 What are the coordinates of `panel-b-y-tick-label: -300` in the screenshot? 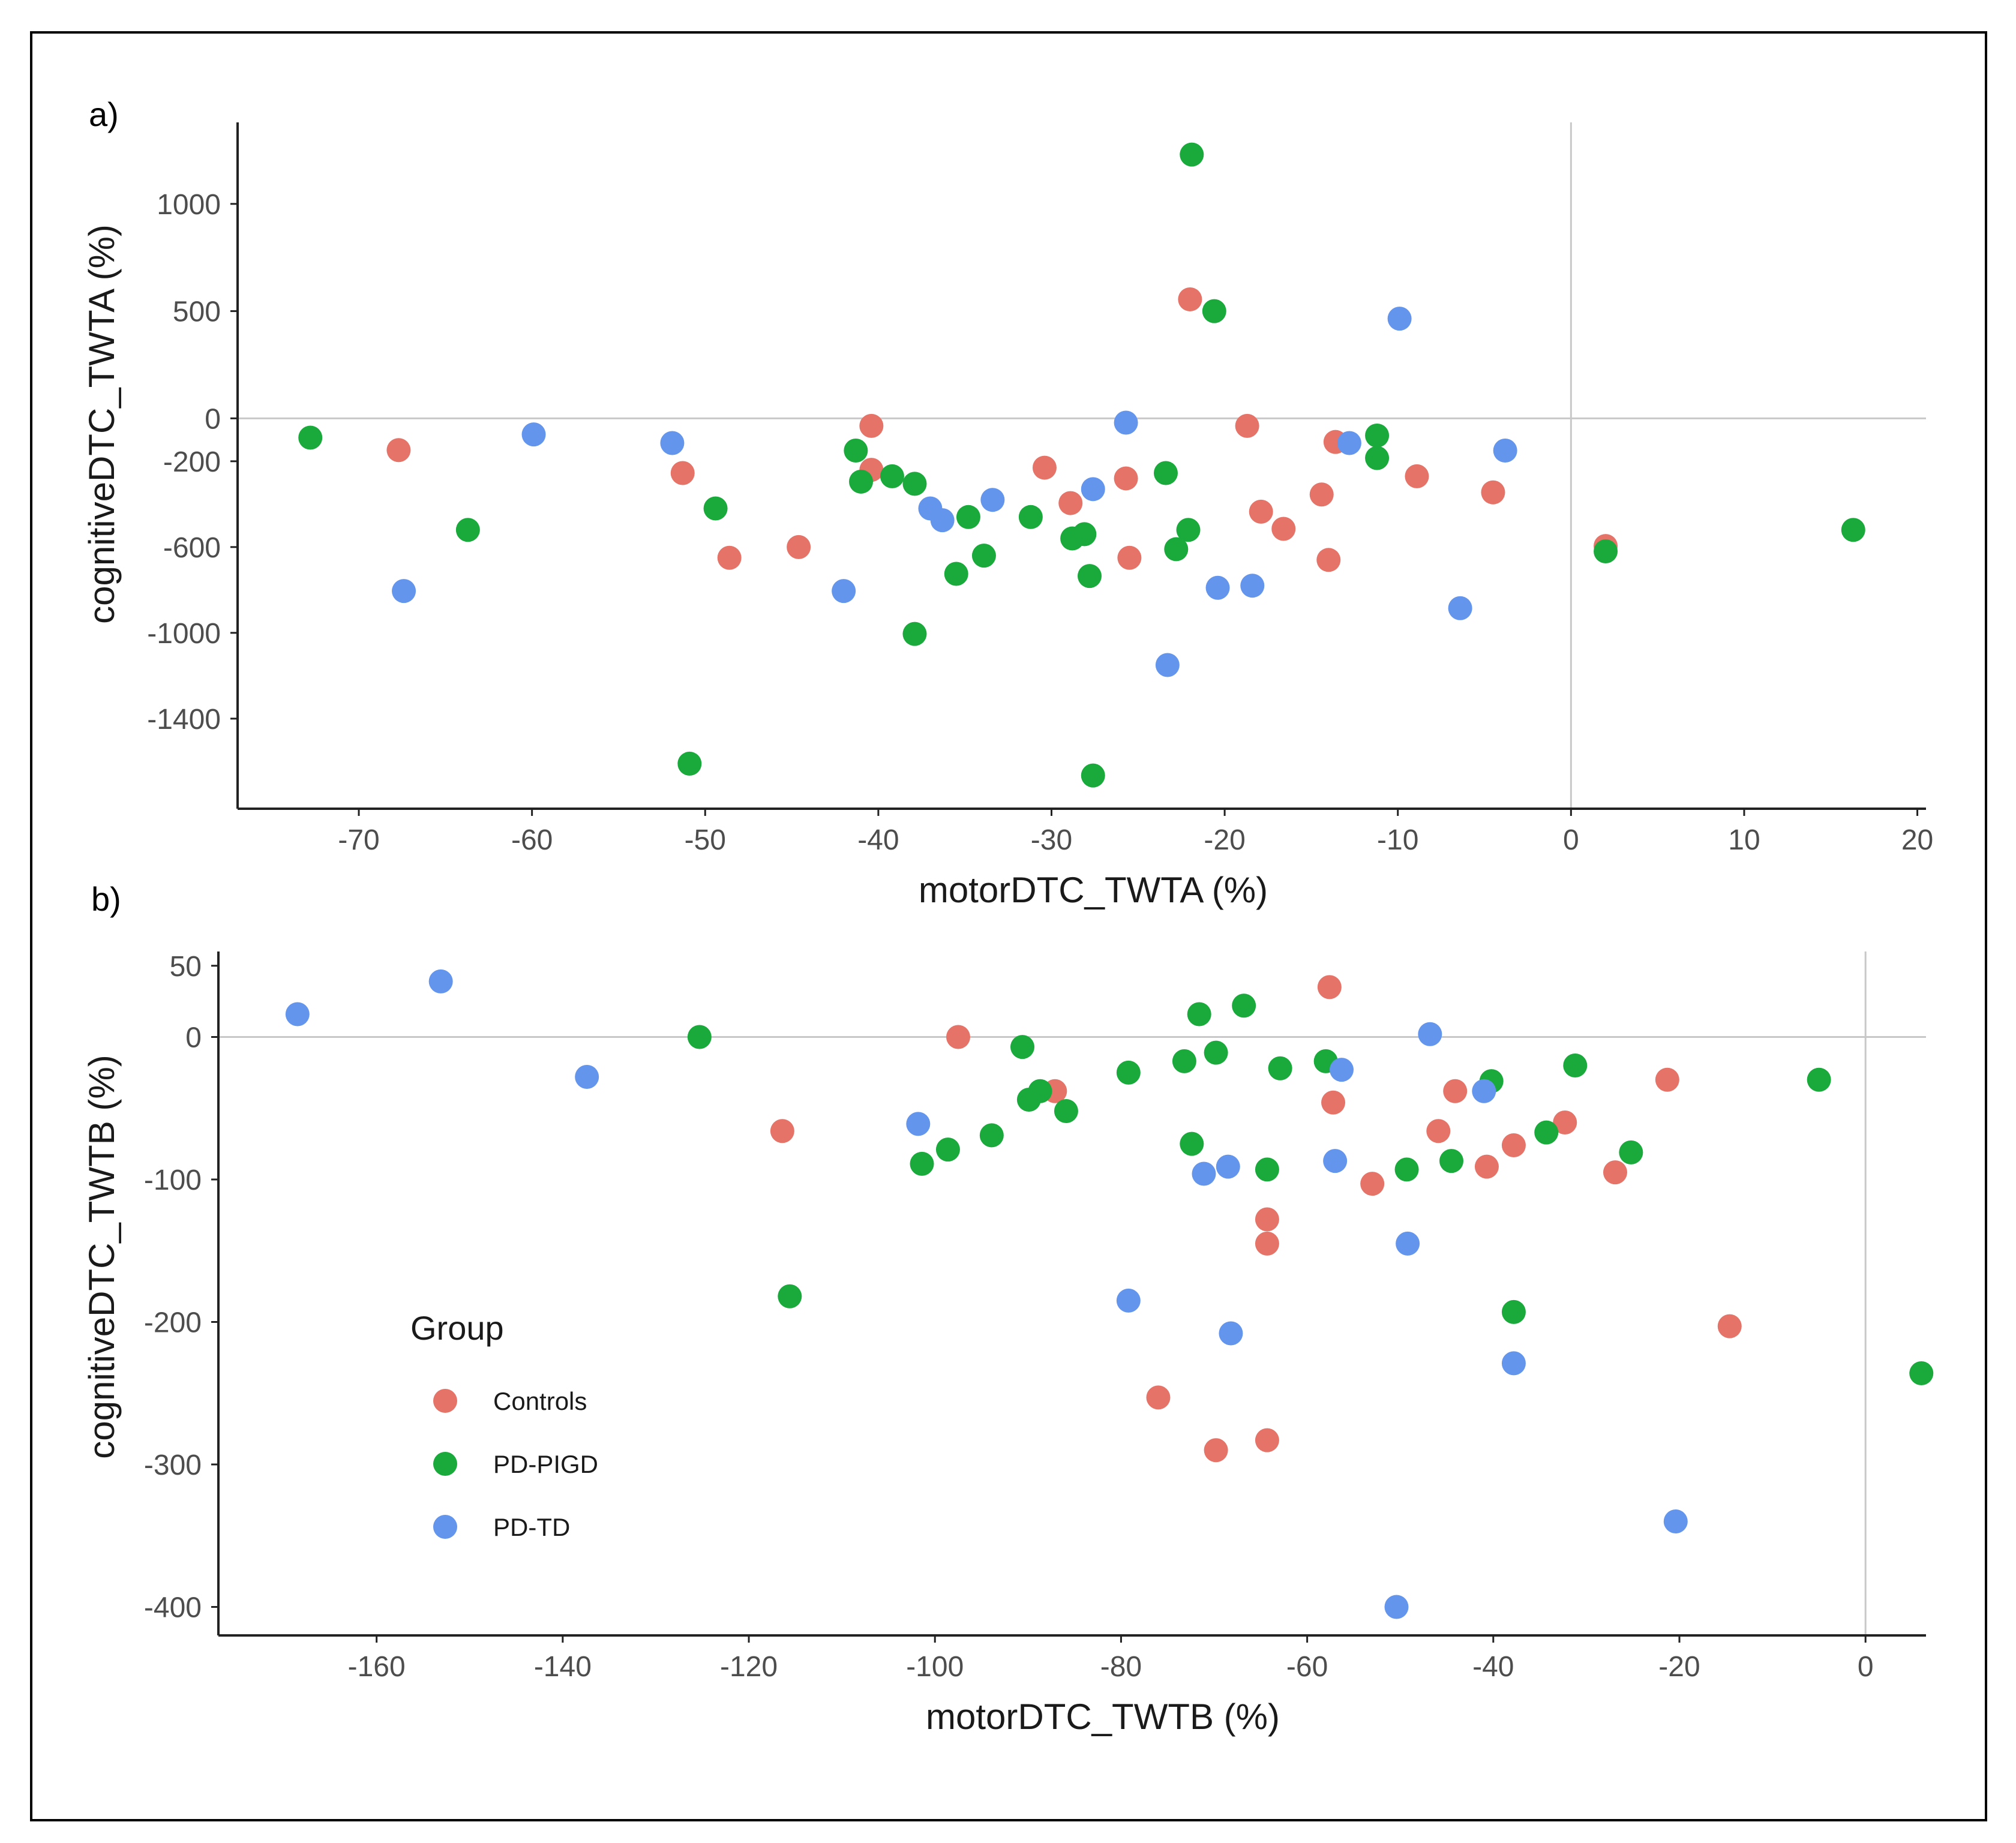 It's located at (173, 1465).